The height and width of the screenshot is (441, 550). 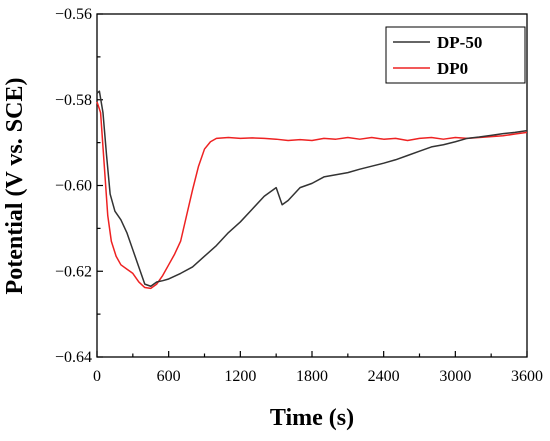 I want to click on x-tick-label: 600, so click(x=169, y=376).